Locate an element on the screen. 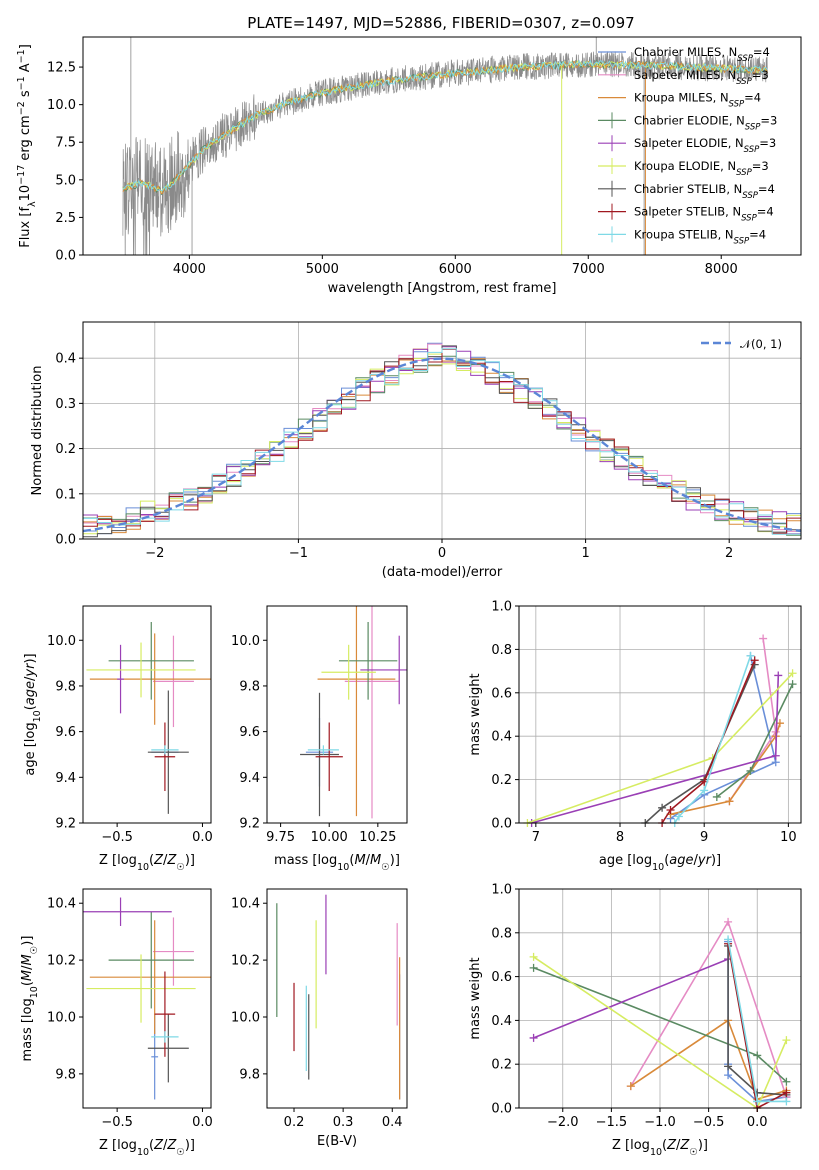 The width and height of the screenshot is (819, 1170). y-tick-label: 0.4 is located at coordinates (65, 359).